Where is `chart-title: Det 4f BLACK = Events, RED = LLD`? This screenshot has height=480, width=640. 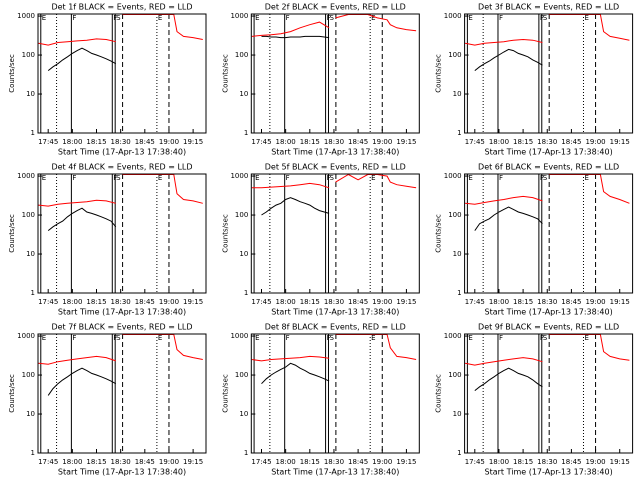
chart-title: Det 4f BLACK = Events, RED = LLD is located at coordinates (121, 167).